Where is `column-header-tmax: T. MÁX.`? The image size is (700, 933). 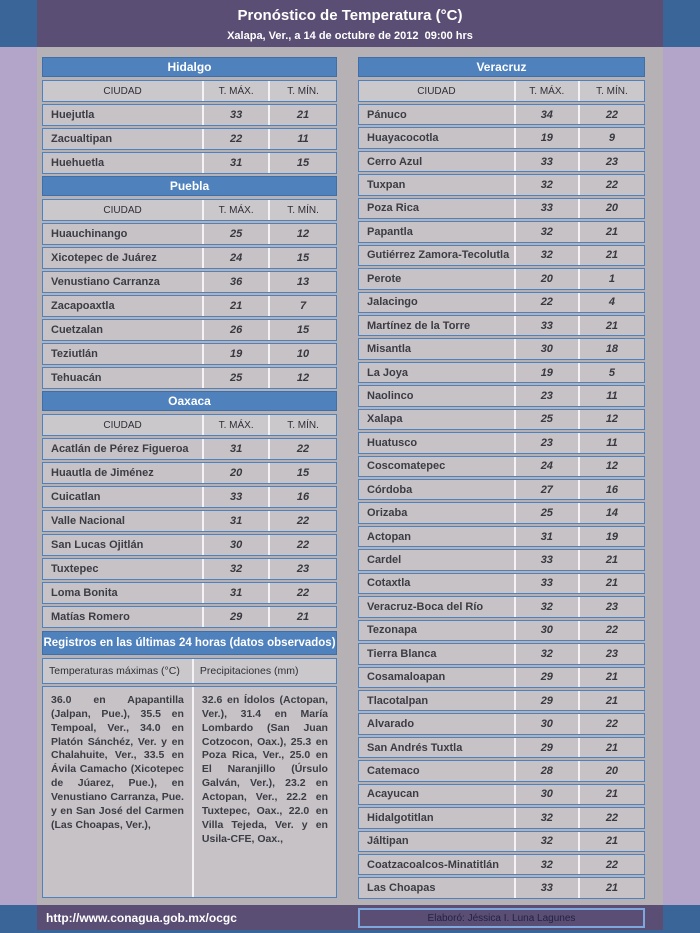 column-header-tmax: T. MÁX. is located at coordinates (237, 210).